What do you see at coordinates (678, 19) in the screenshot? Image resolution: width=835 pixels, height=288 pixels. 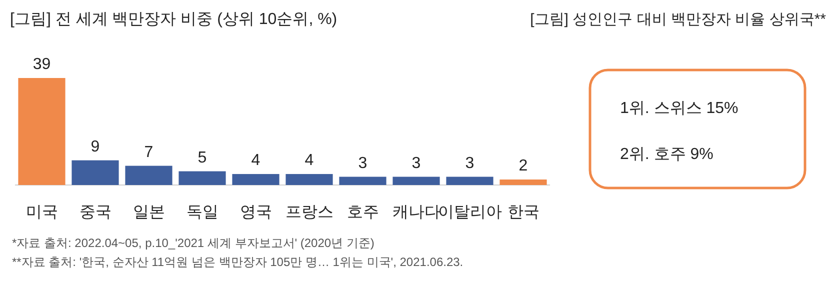 I see `text: [그림] 성인인구 대비 백만장자 비율 상위국**` at bounding box center [678, 19].